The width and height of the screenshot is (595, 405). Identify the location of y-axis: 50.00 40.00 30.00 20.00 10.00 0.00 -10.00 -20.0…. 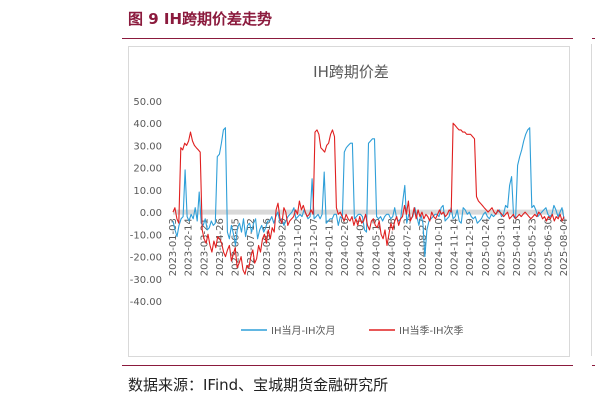
(146, 202).